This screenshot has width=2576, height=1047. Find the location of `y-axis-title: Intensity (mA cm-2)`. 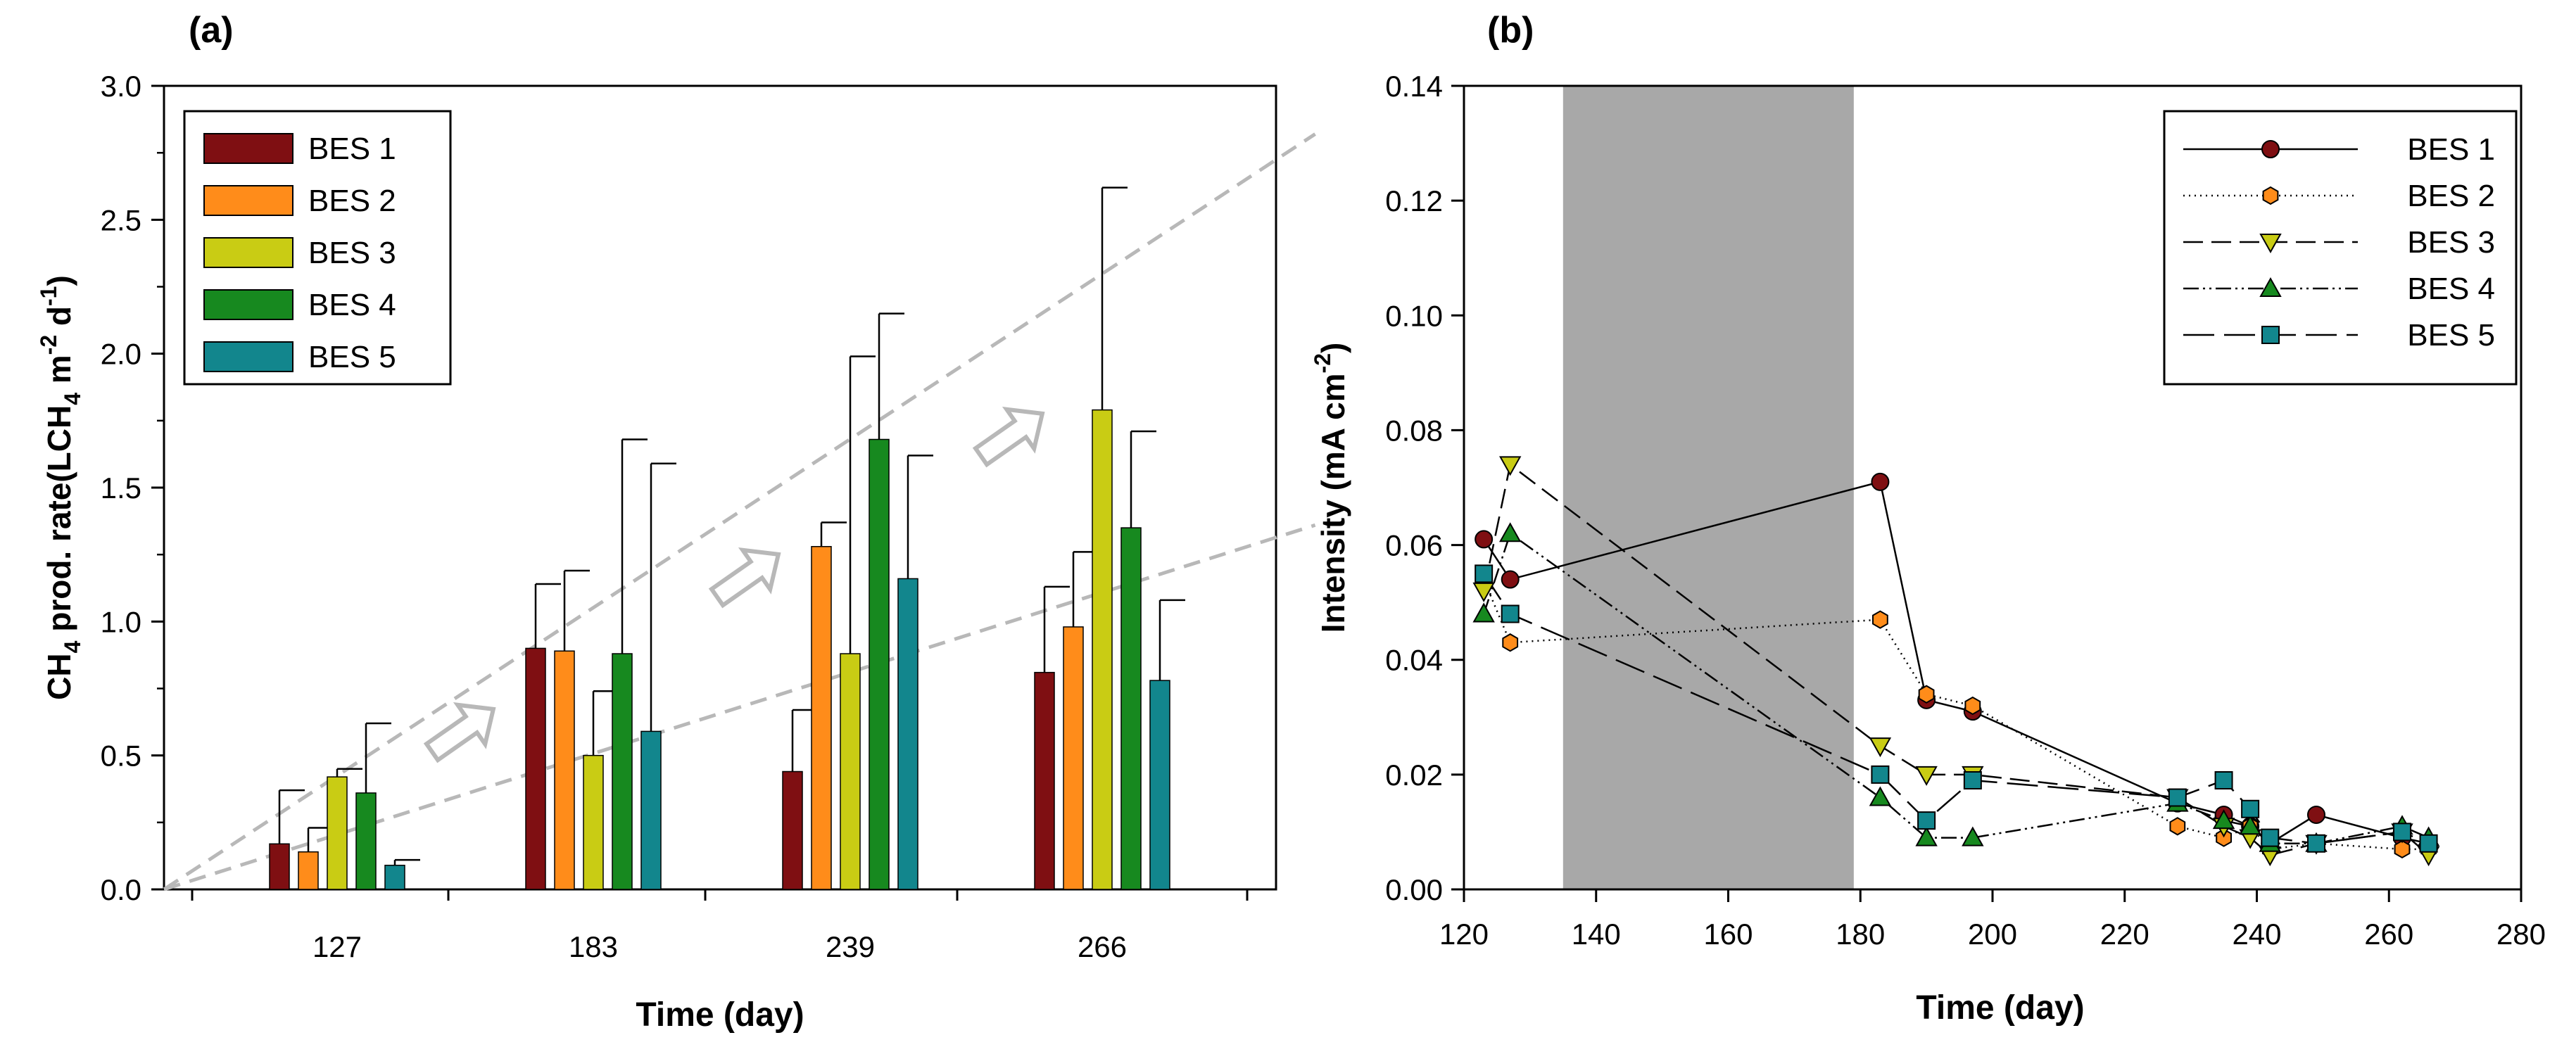

y-axis-title: Intensity (mA cm-2) is located at coordinates (1330, 488).